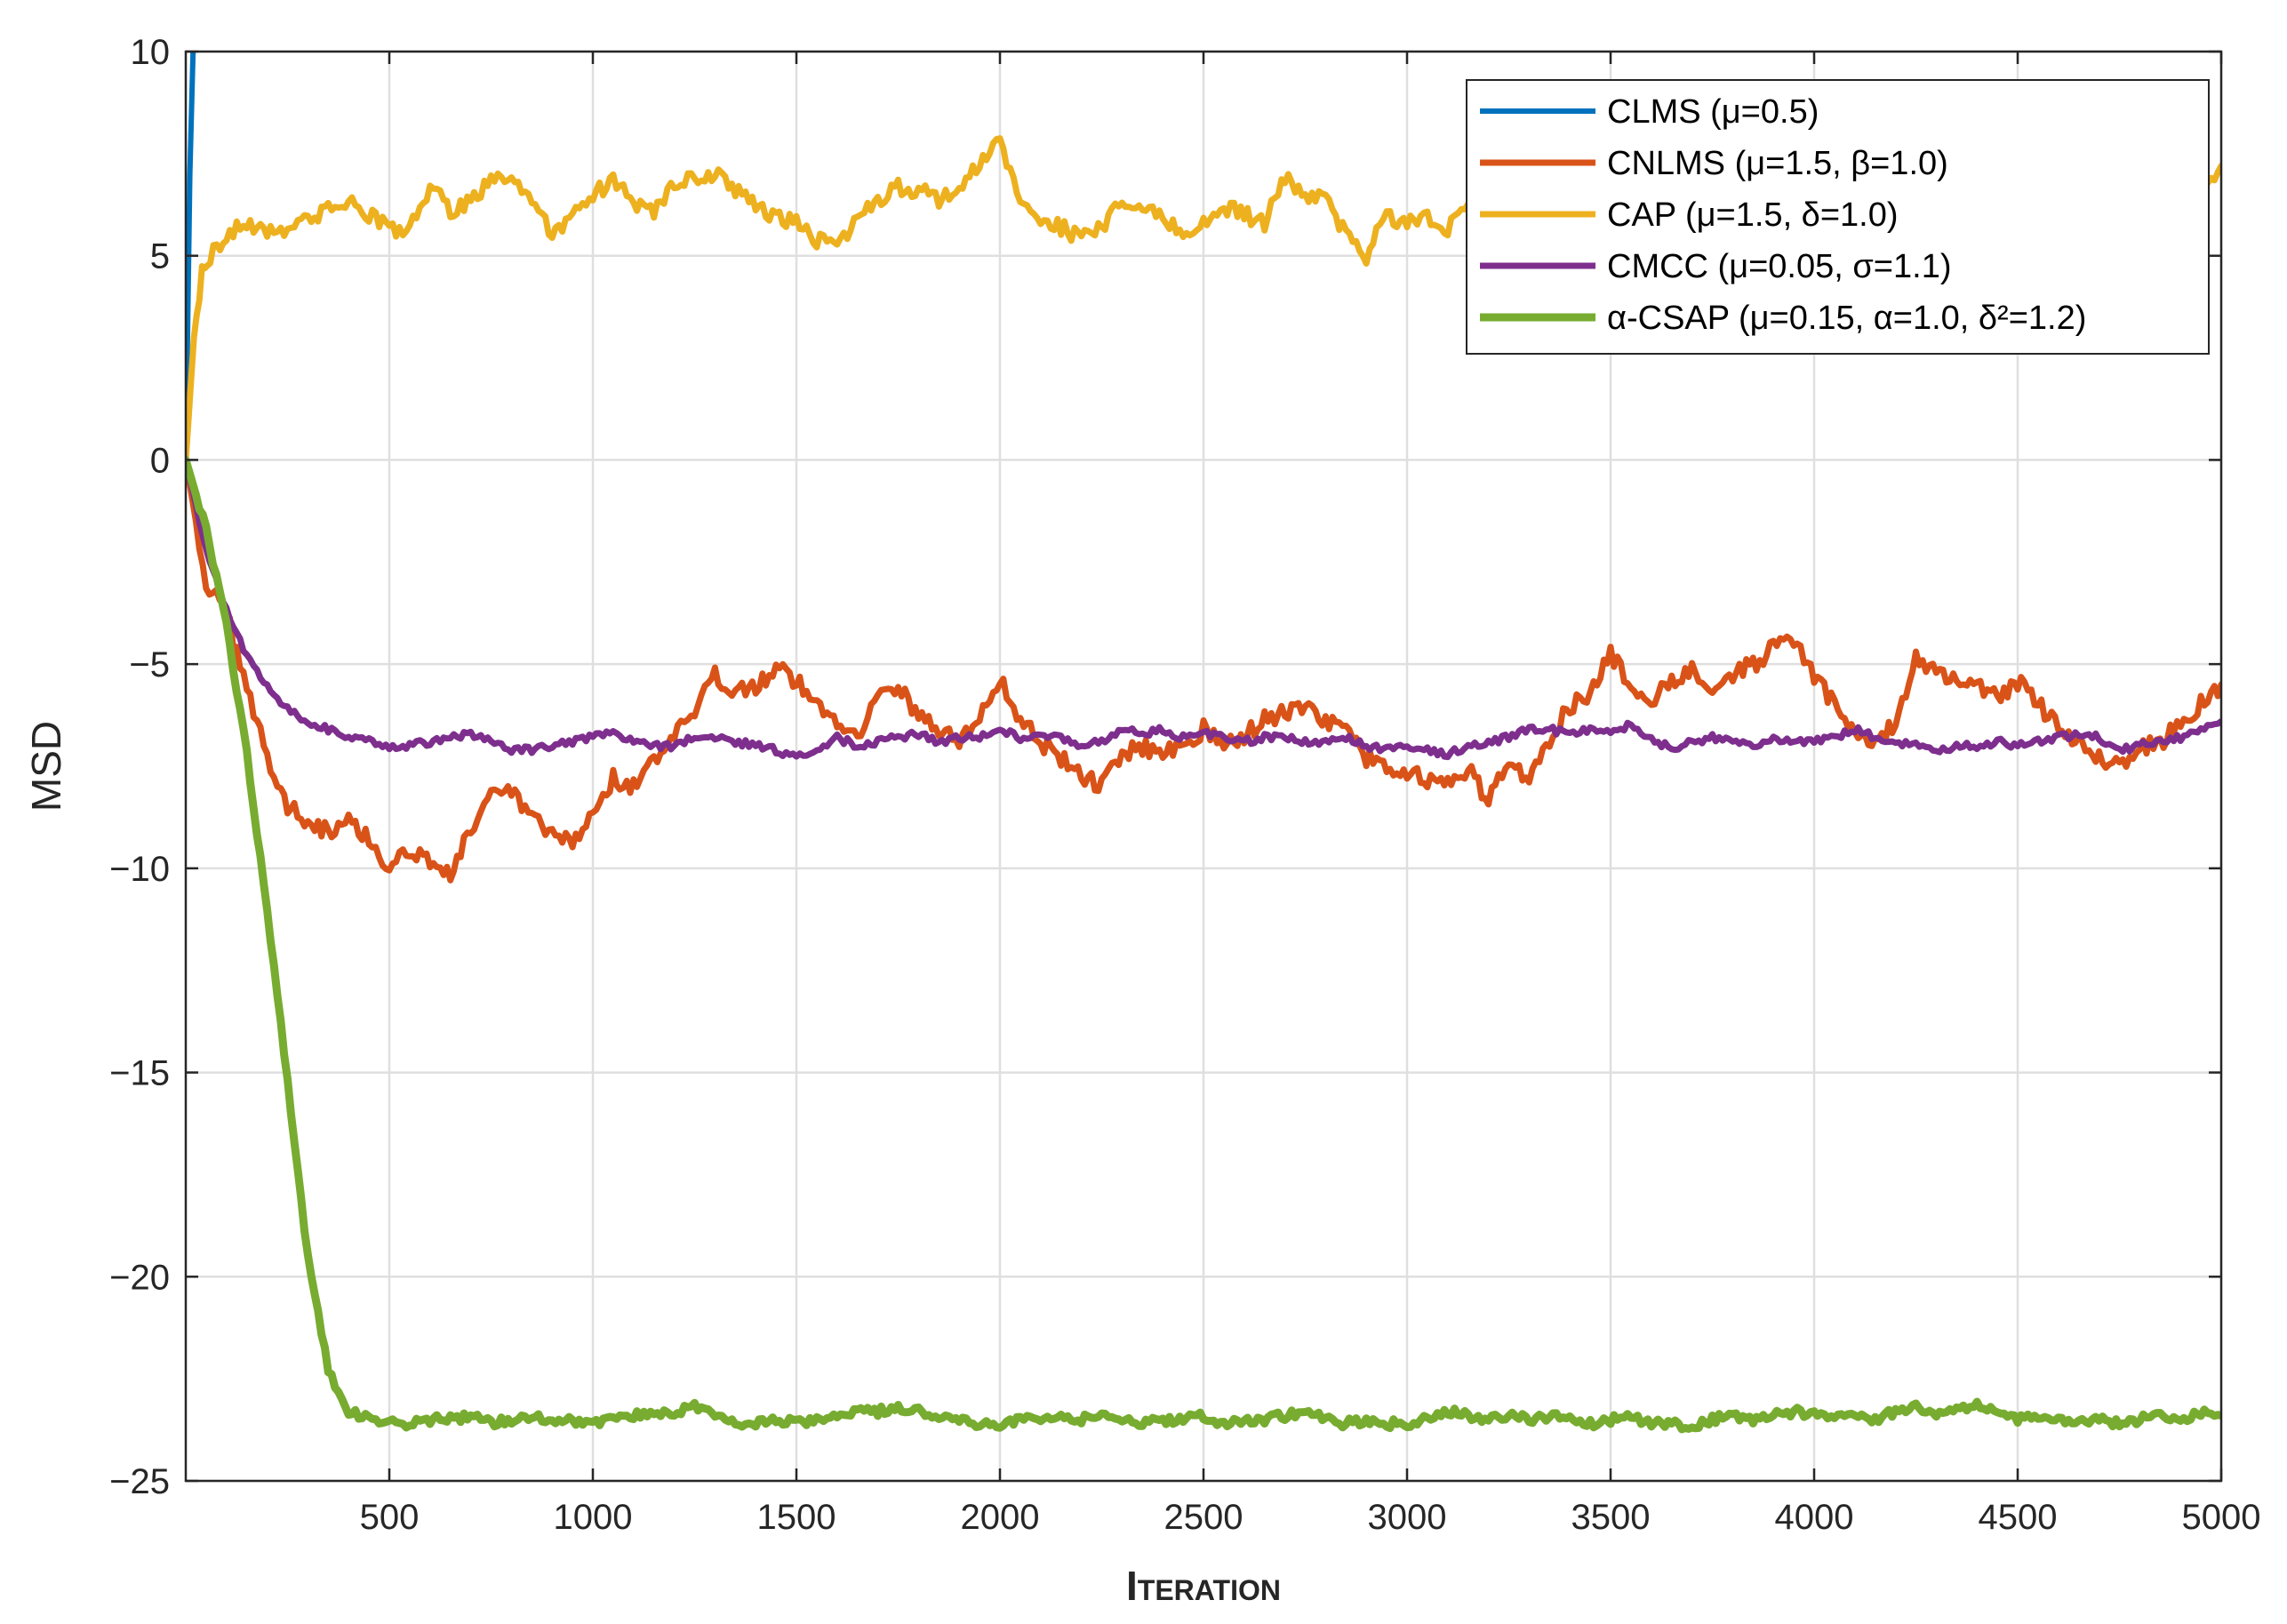 The image size is (2287, 1624). Describe the element at coordinates (139, 1073) in the screenshot. I see `y-tick-label: −15` at that location.